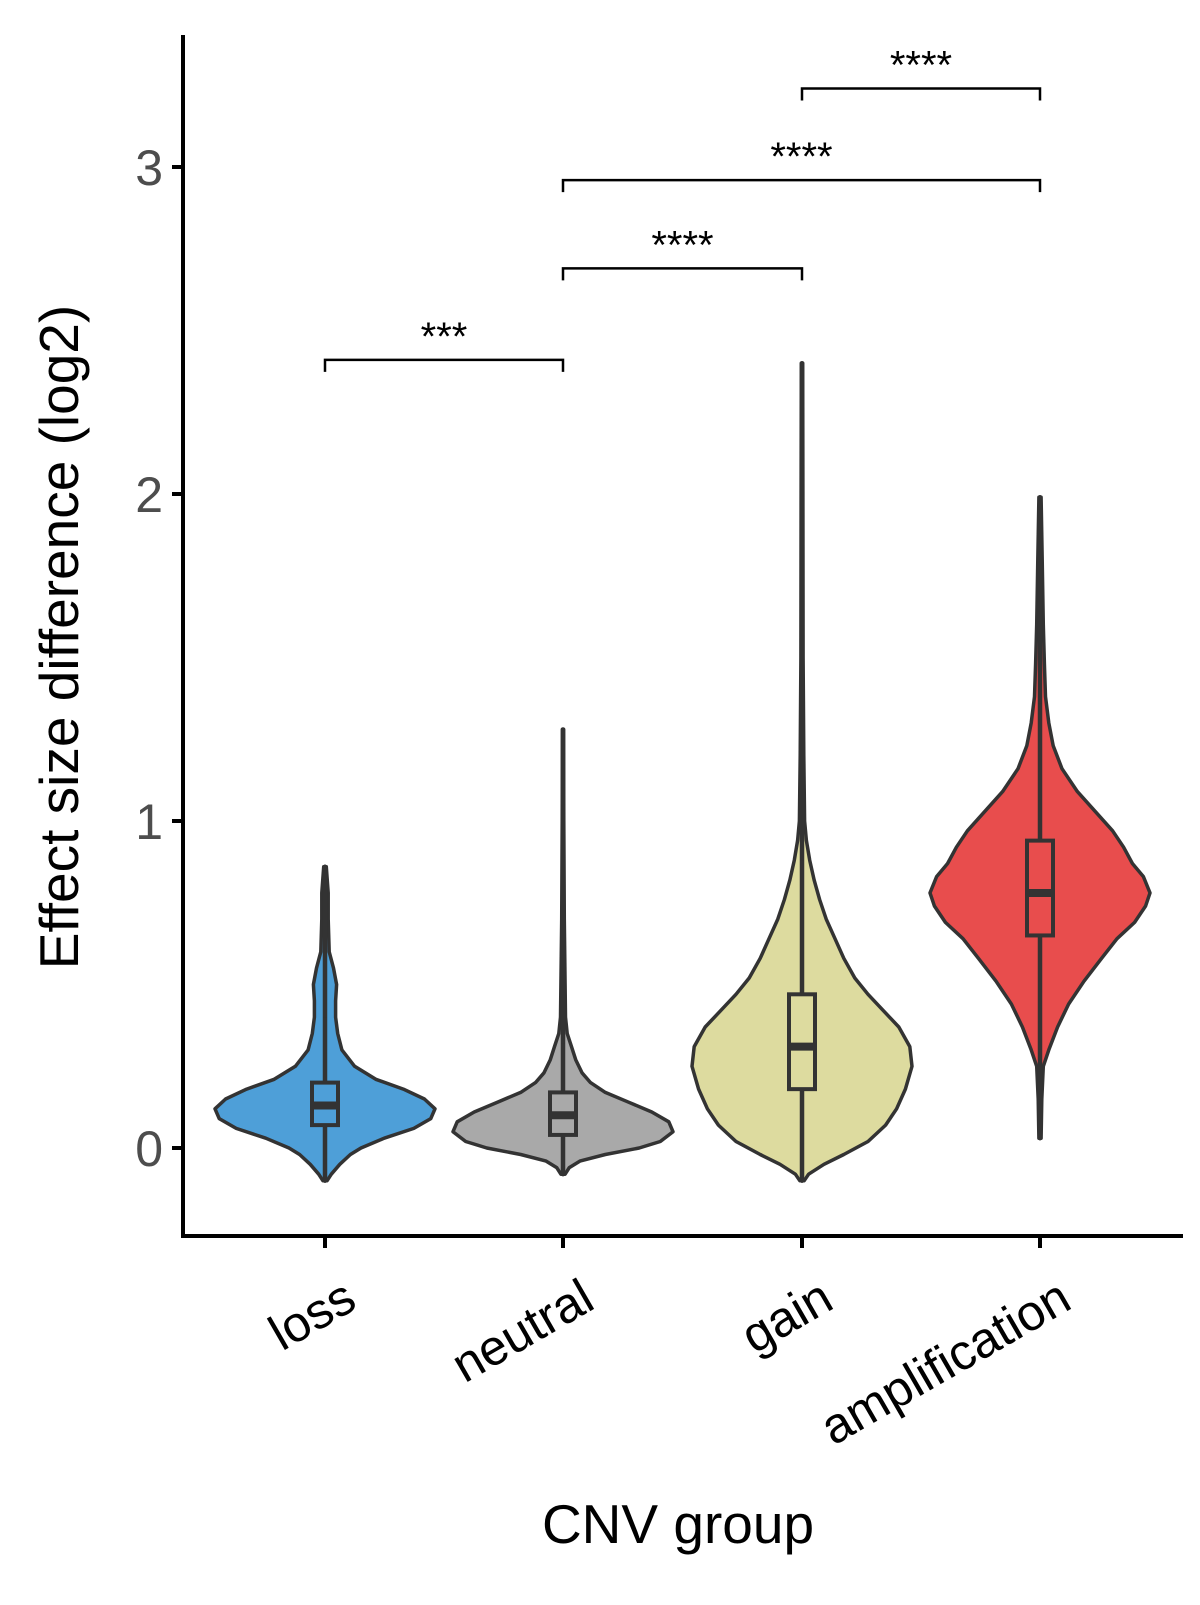  I want to click on y-tick-label: 0, so click(149, 1149).